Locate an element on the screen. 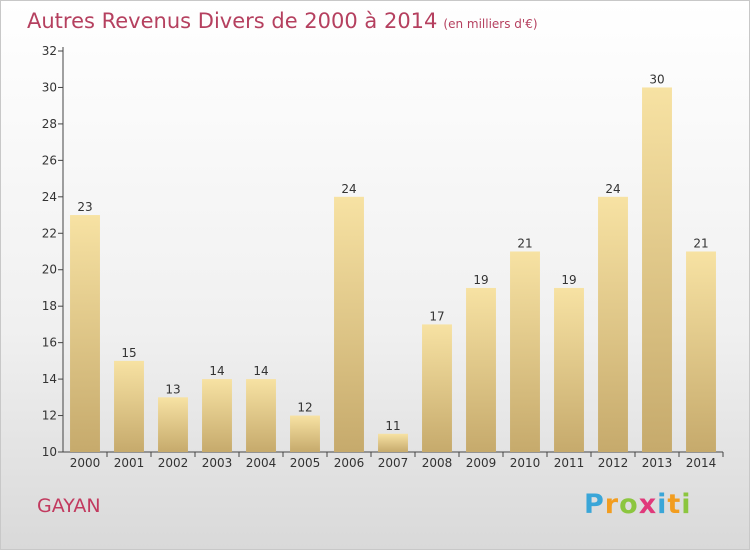 The height and width of the screenshot is (550, 750). logo-letter: o is located at coordinates (629, 504).